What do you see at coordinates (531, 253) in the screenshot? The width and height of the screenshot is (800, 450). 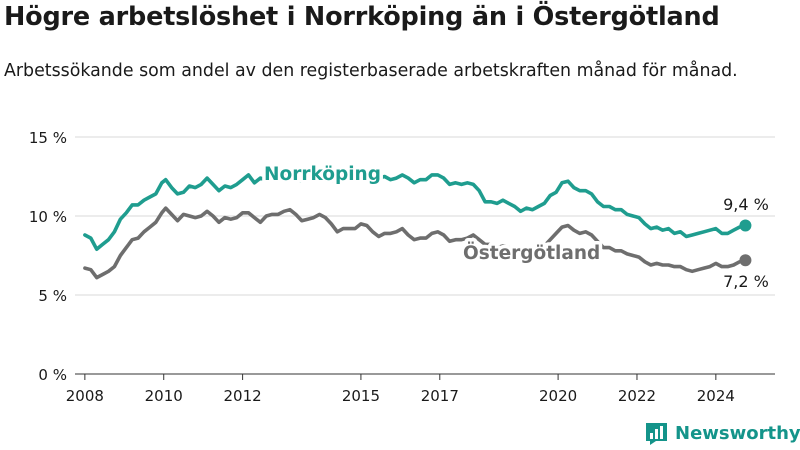 I see `series-name-ostergotland: Östergötland` at bounding box center [531, 253].